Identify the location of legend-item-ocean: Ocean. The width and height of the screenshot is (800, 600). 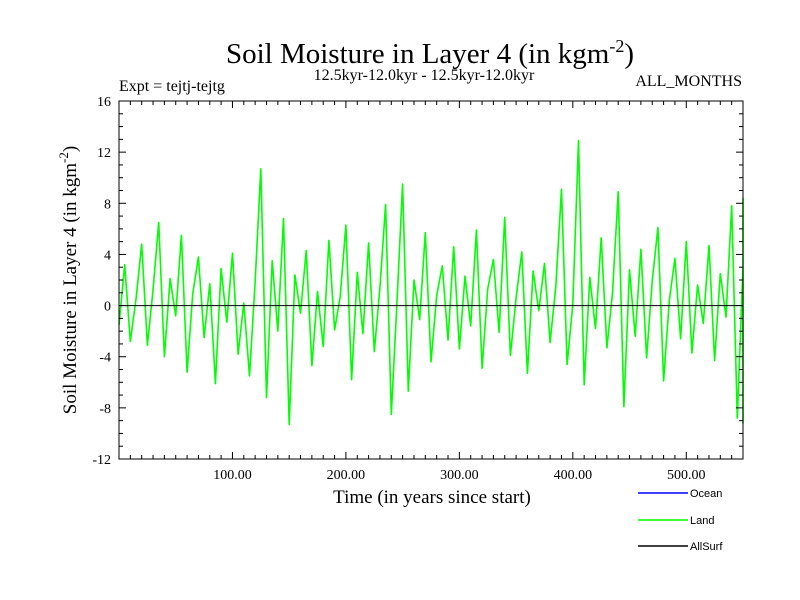
(680, 494).